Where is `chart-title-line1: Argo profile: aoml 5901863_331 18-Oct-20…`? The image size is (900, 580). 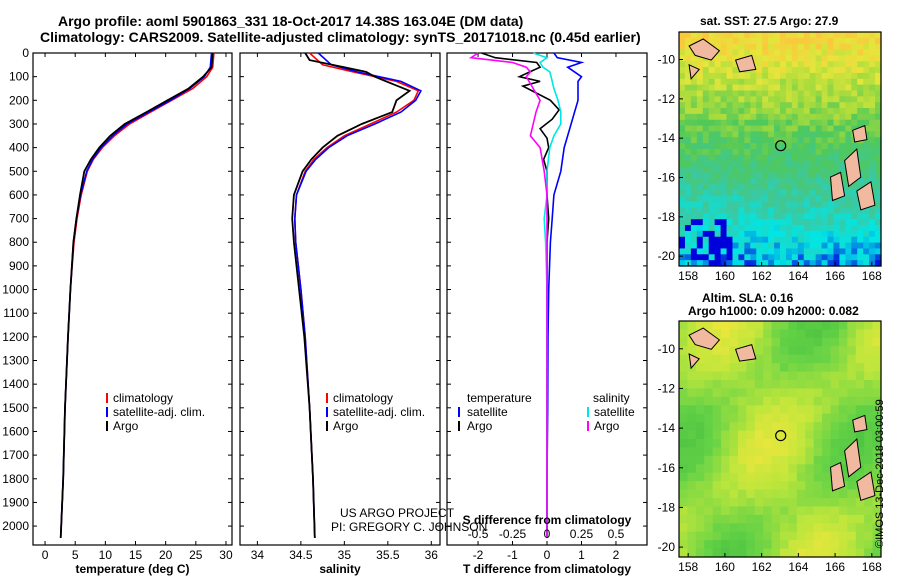
chart-title-line1: Argo profile: aoml 5901863_331 18-Oct-20… is located at coordinates (291, 21).